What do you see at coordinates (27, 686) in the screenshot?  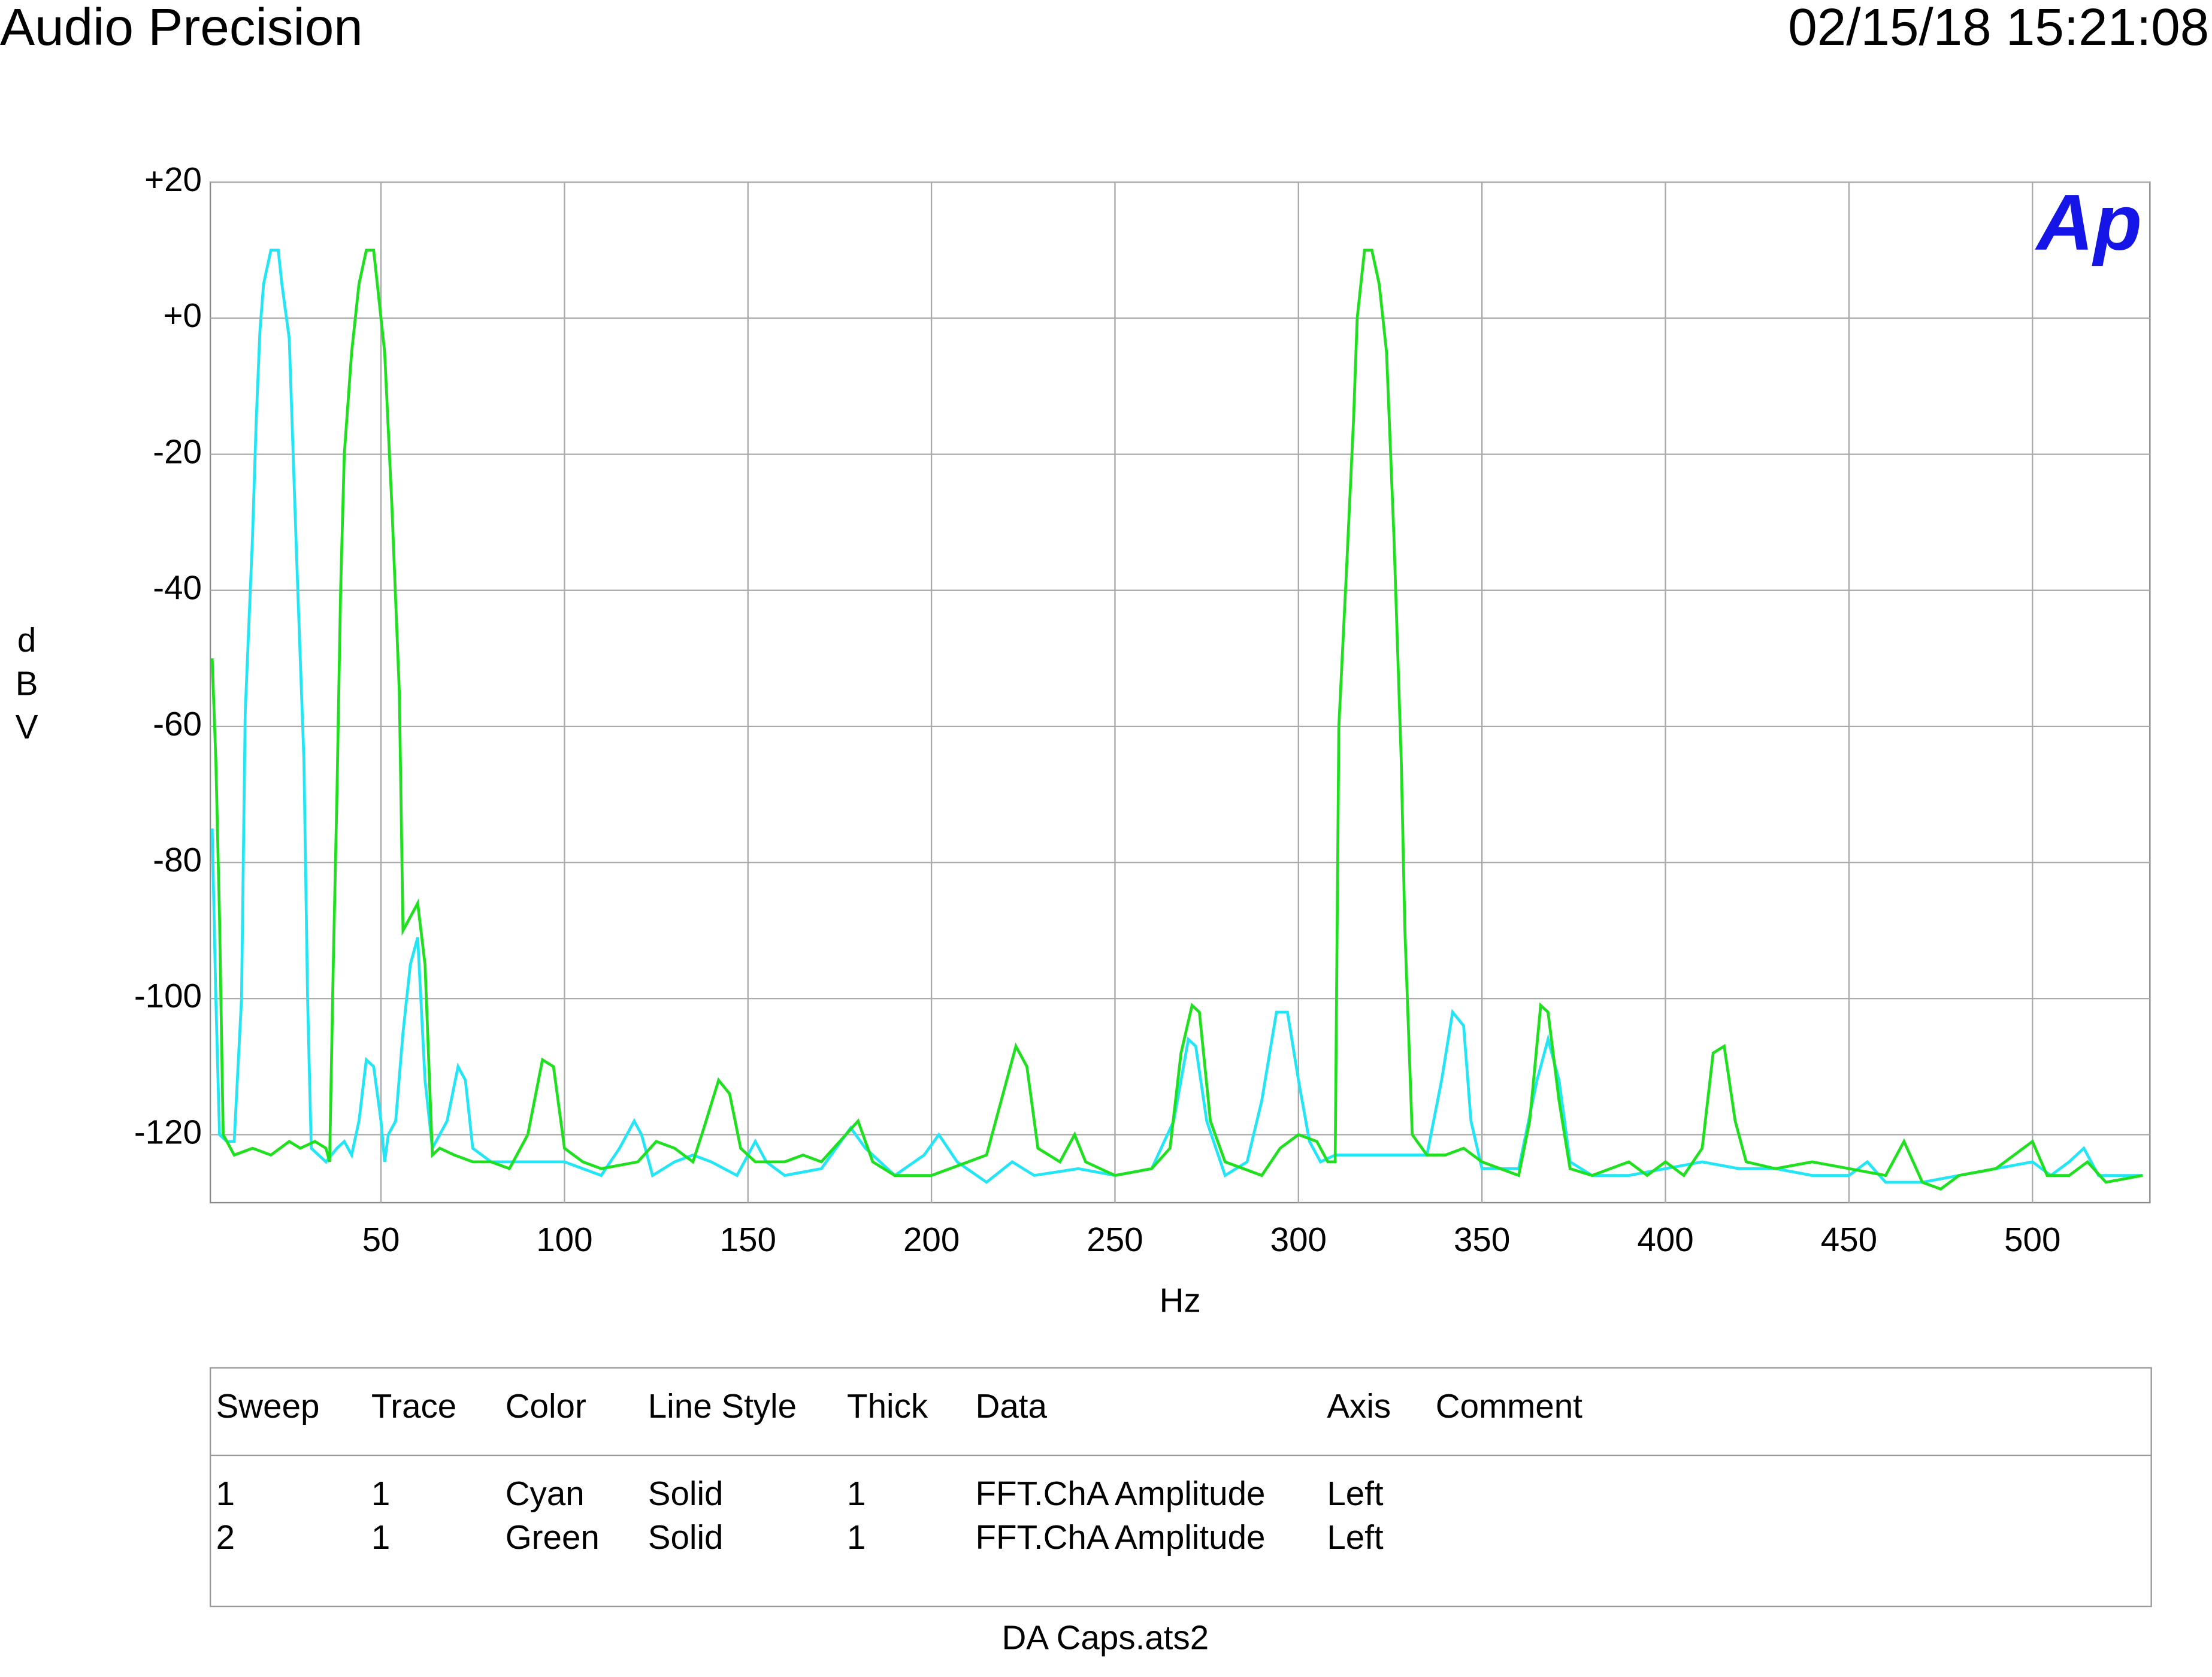 I see `y-axis-label: dBV` at bounding box center [27, 686].